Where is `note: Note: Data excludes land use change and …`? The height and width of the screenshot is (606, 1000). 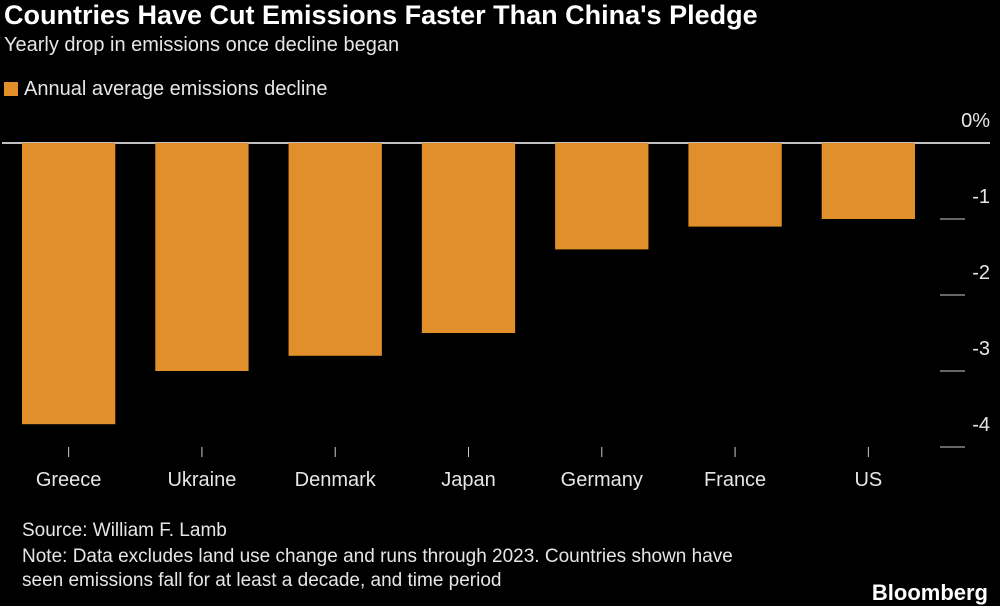 note: Note: Data excludes land use change and … is located at coordinates (377, 568).